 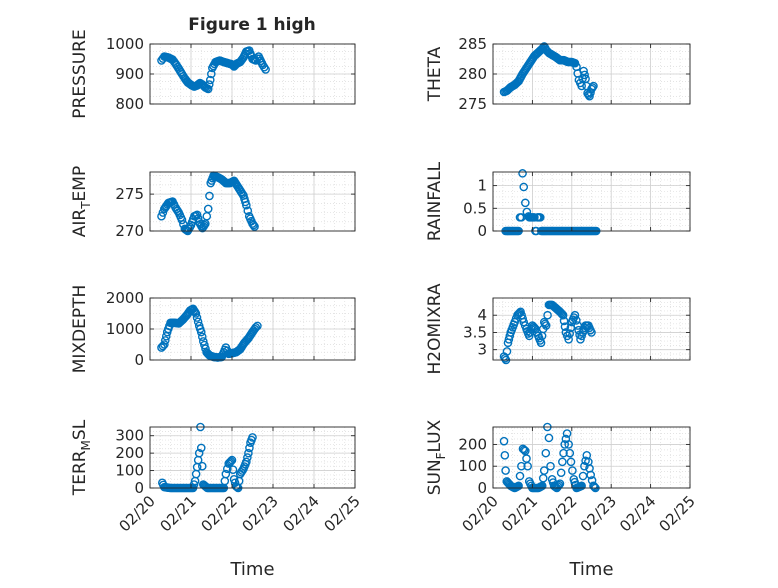 What do you see at coordinates (213, 329) in the screenshot?
I see `subplot-mixdepth: 0 1000 2000 MIXDEPTH` at bounding box center [213, 329].